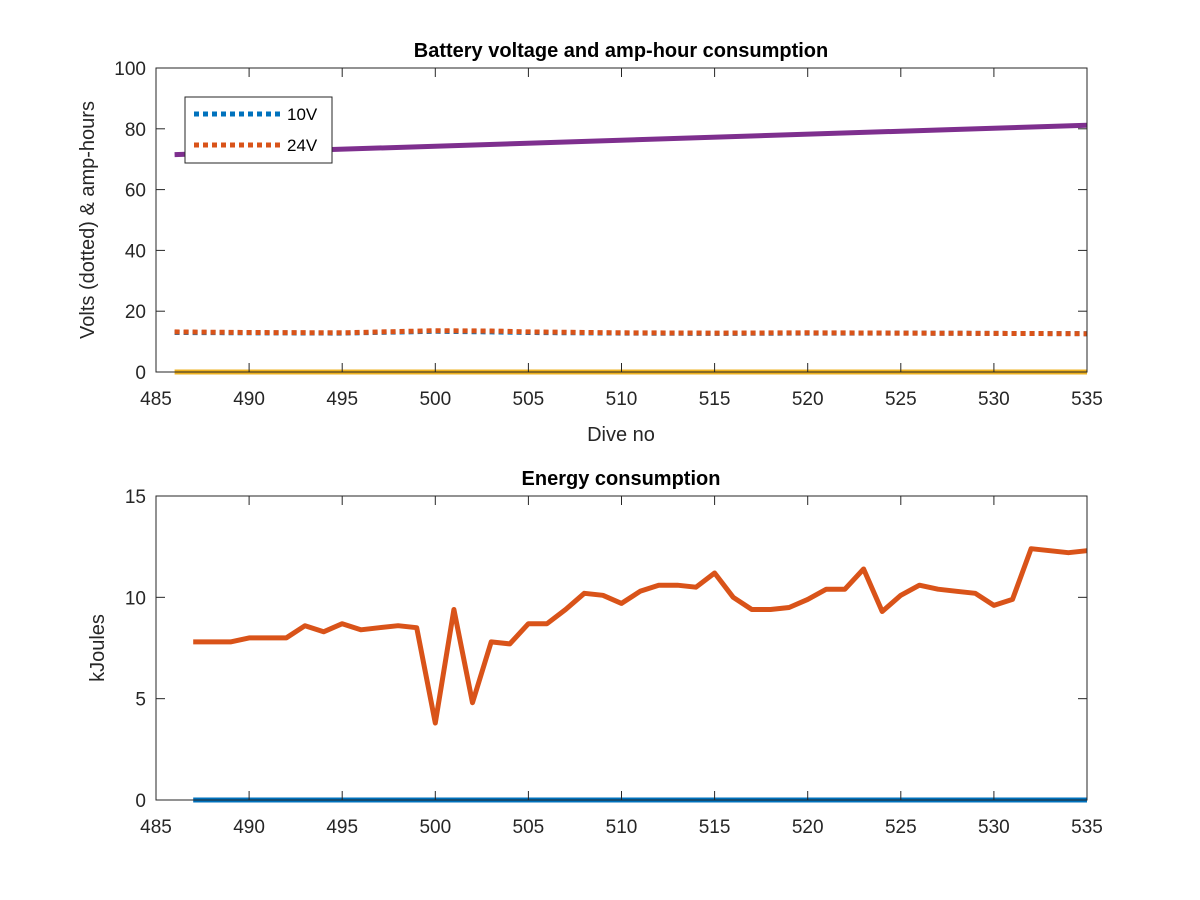 This screenshot has width=1200, height=900. Describe the element at coordinates (135, 130) in the screenshot. I see `voltage-y-tick-label: 80` at that location.